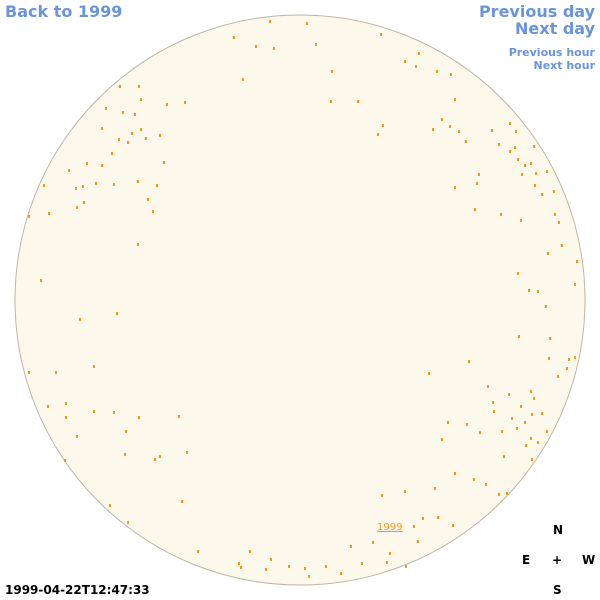  What do you see at coordinates (526, 560) in the screenshot?
I see `compass-east: E` at bounding box center [526, 560].